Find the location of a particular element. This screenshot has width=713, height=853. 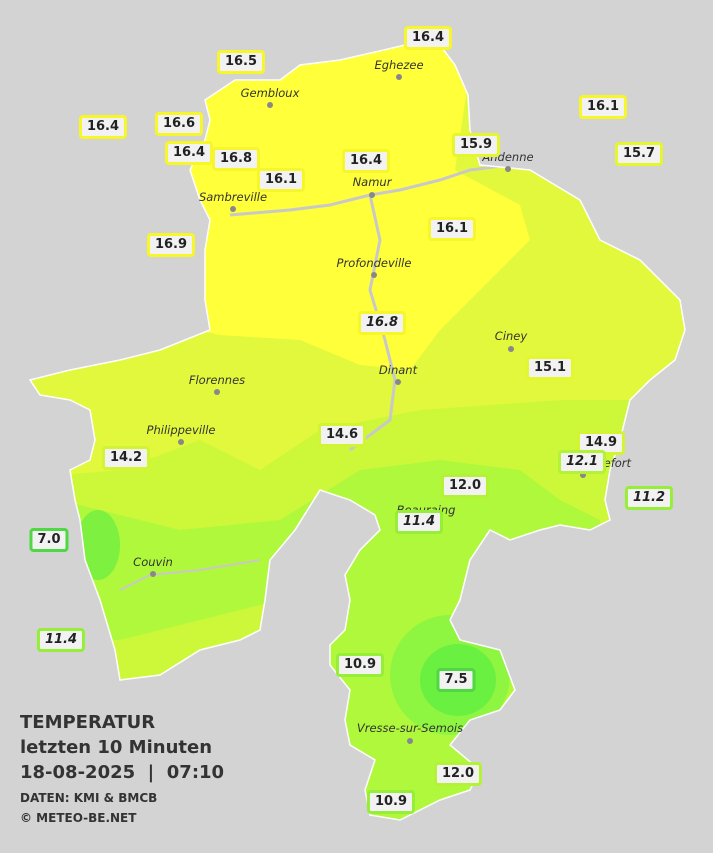

caption-period: letzten 10 Minuten is located at coordinates (116, 747).